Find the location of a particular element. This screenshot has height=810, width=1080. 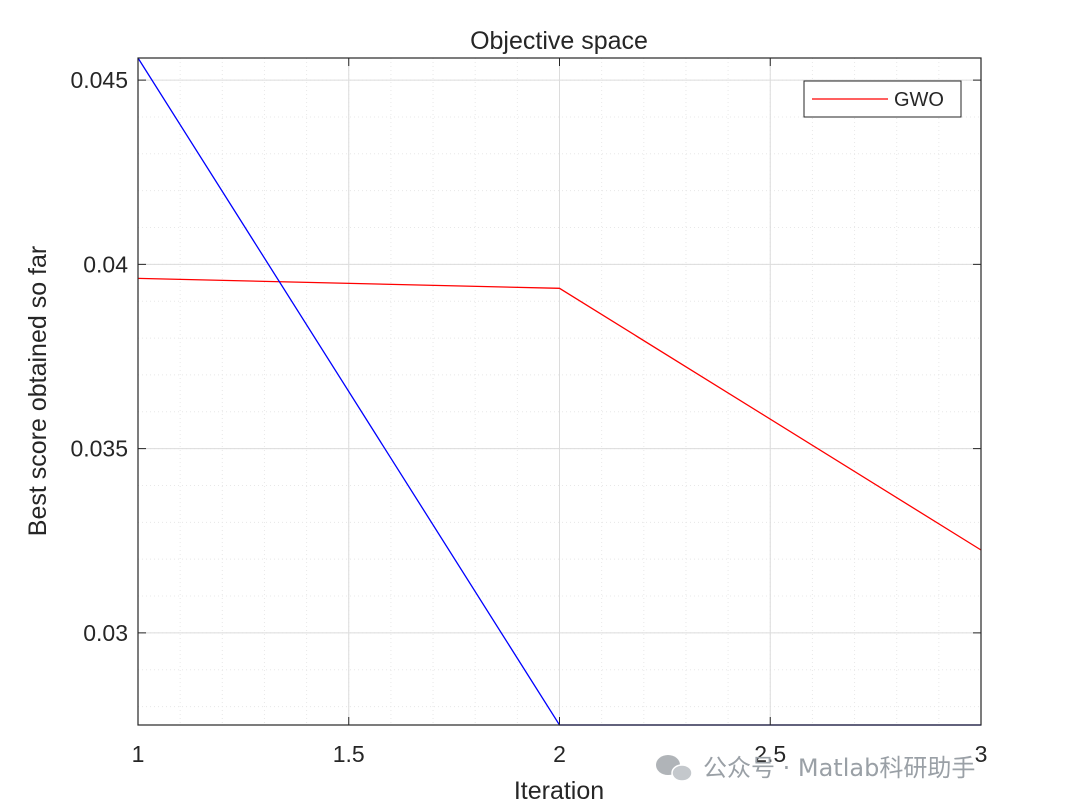

x-tick-label: 2 is located at coordinates (559, 754).